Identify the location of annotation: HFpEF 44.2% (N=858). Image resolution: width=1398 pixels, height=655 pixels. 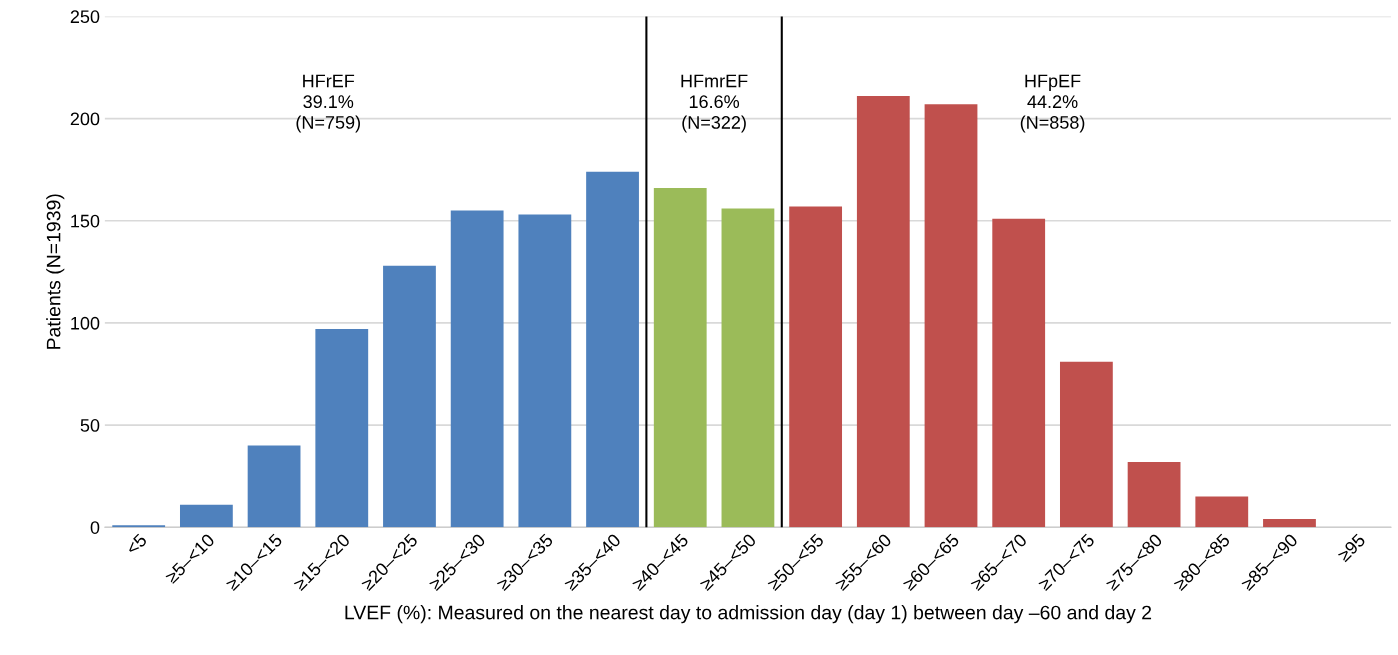
(1052, 103).